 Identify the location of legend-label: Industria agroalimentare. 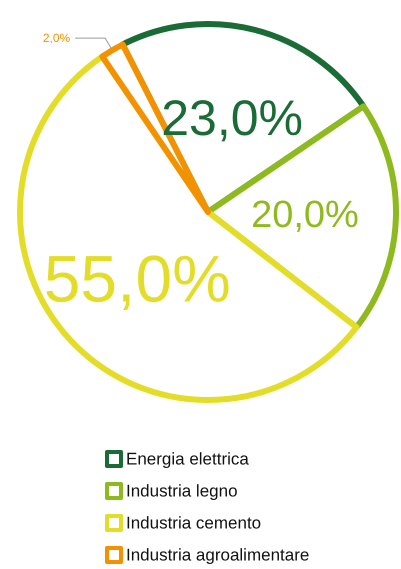
(218, 555).